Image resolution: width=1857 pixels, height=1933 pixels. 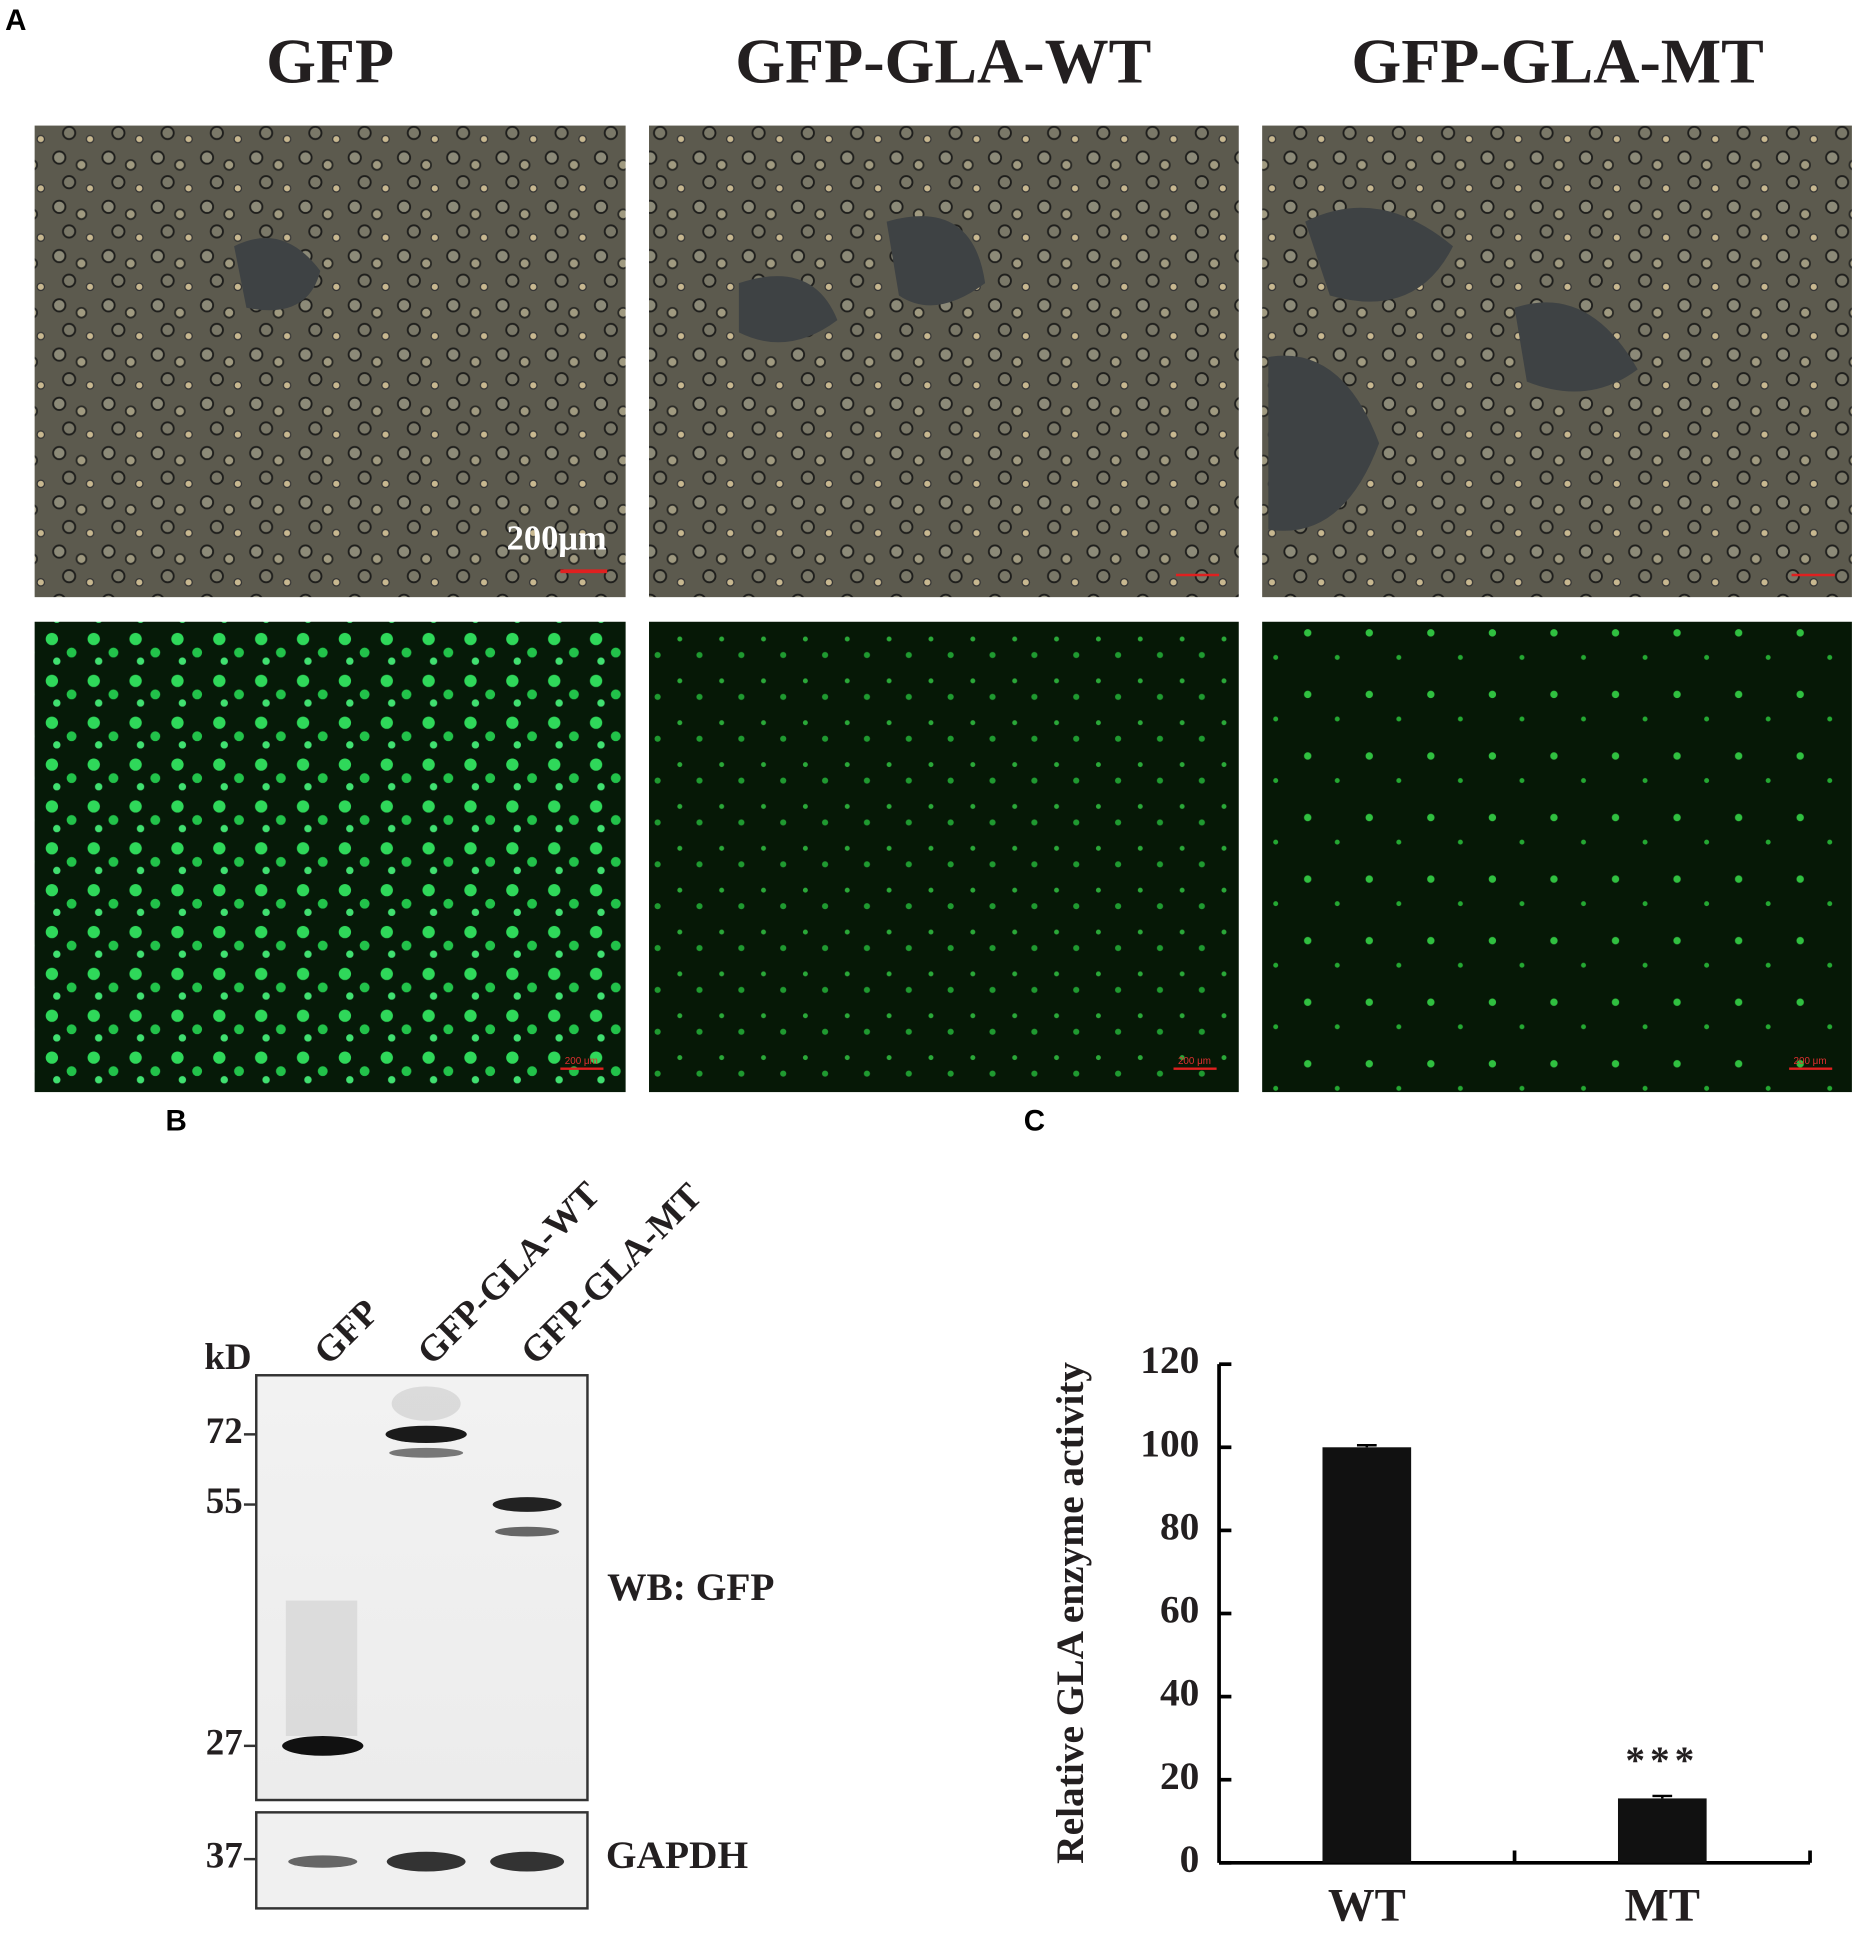 What do you see at coordinates (1179, 1526) in the screenshot?
I see `y-tick-label: 80` at bounding box center [1179, 1526].